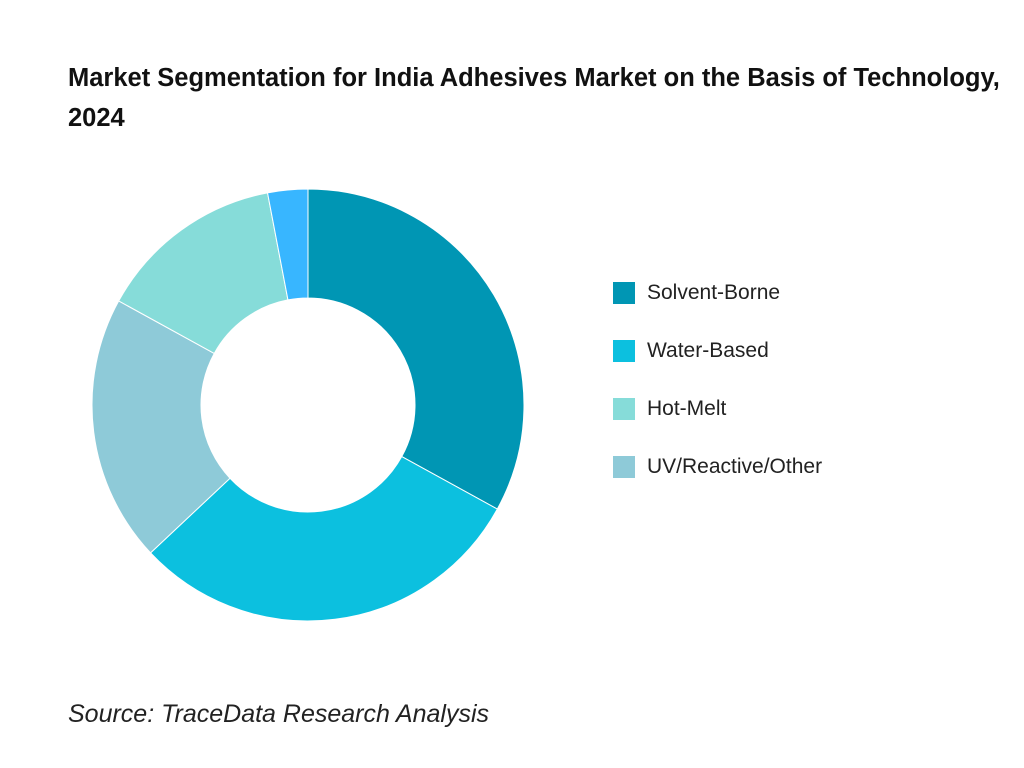  Describe the element at coordinates (161, 427) in the screenshot. I see `slice-uv-reactive-other` at that location.